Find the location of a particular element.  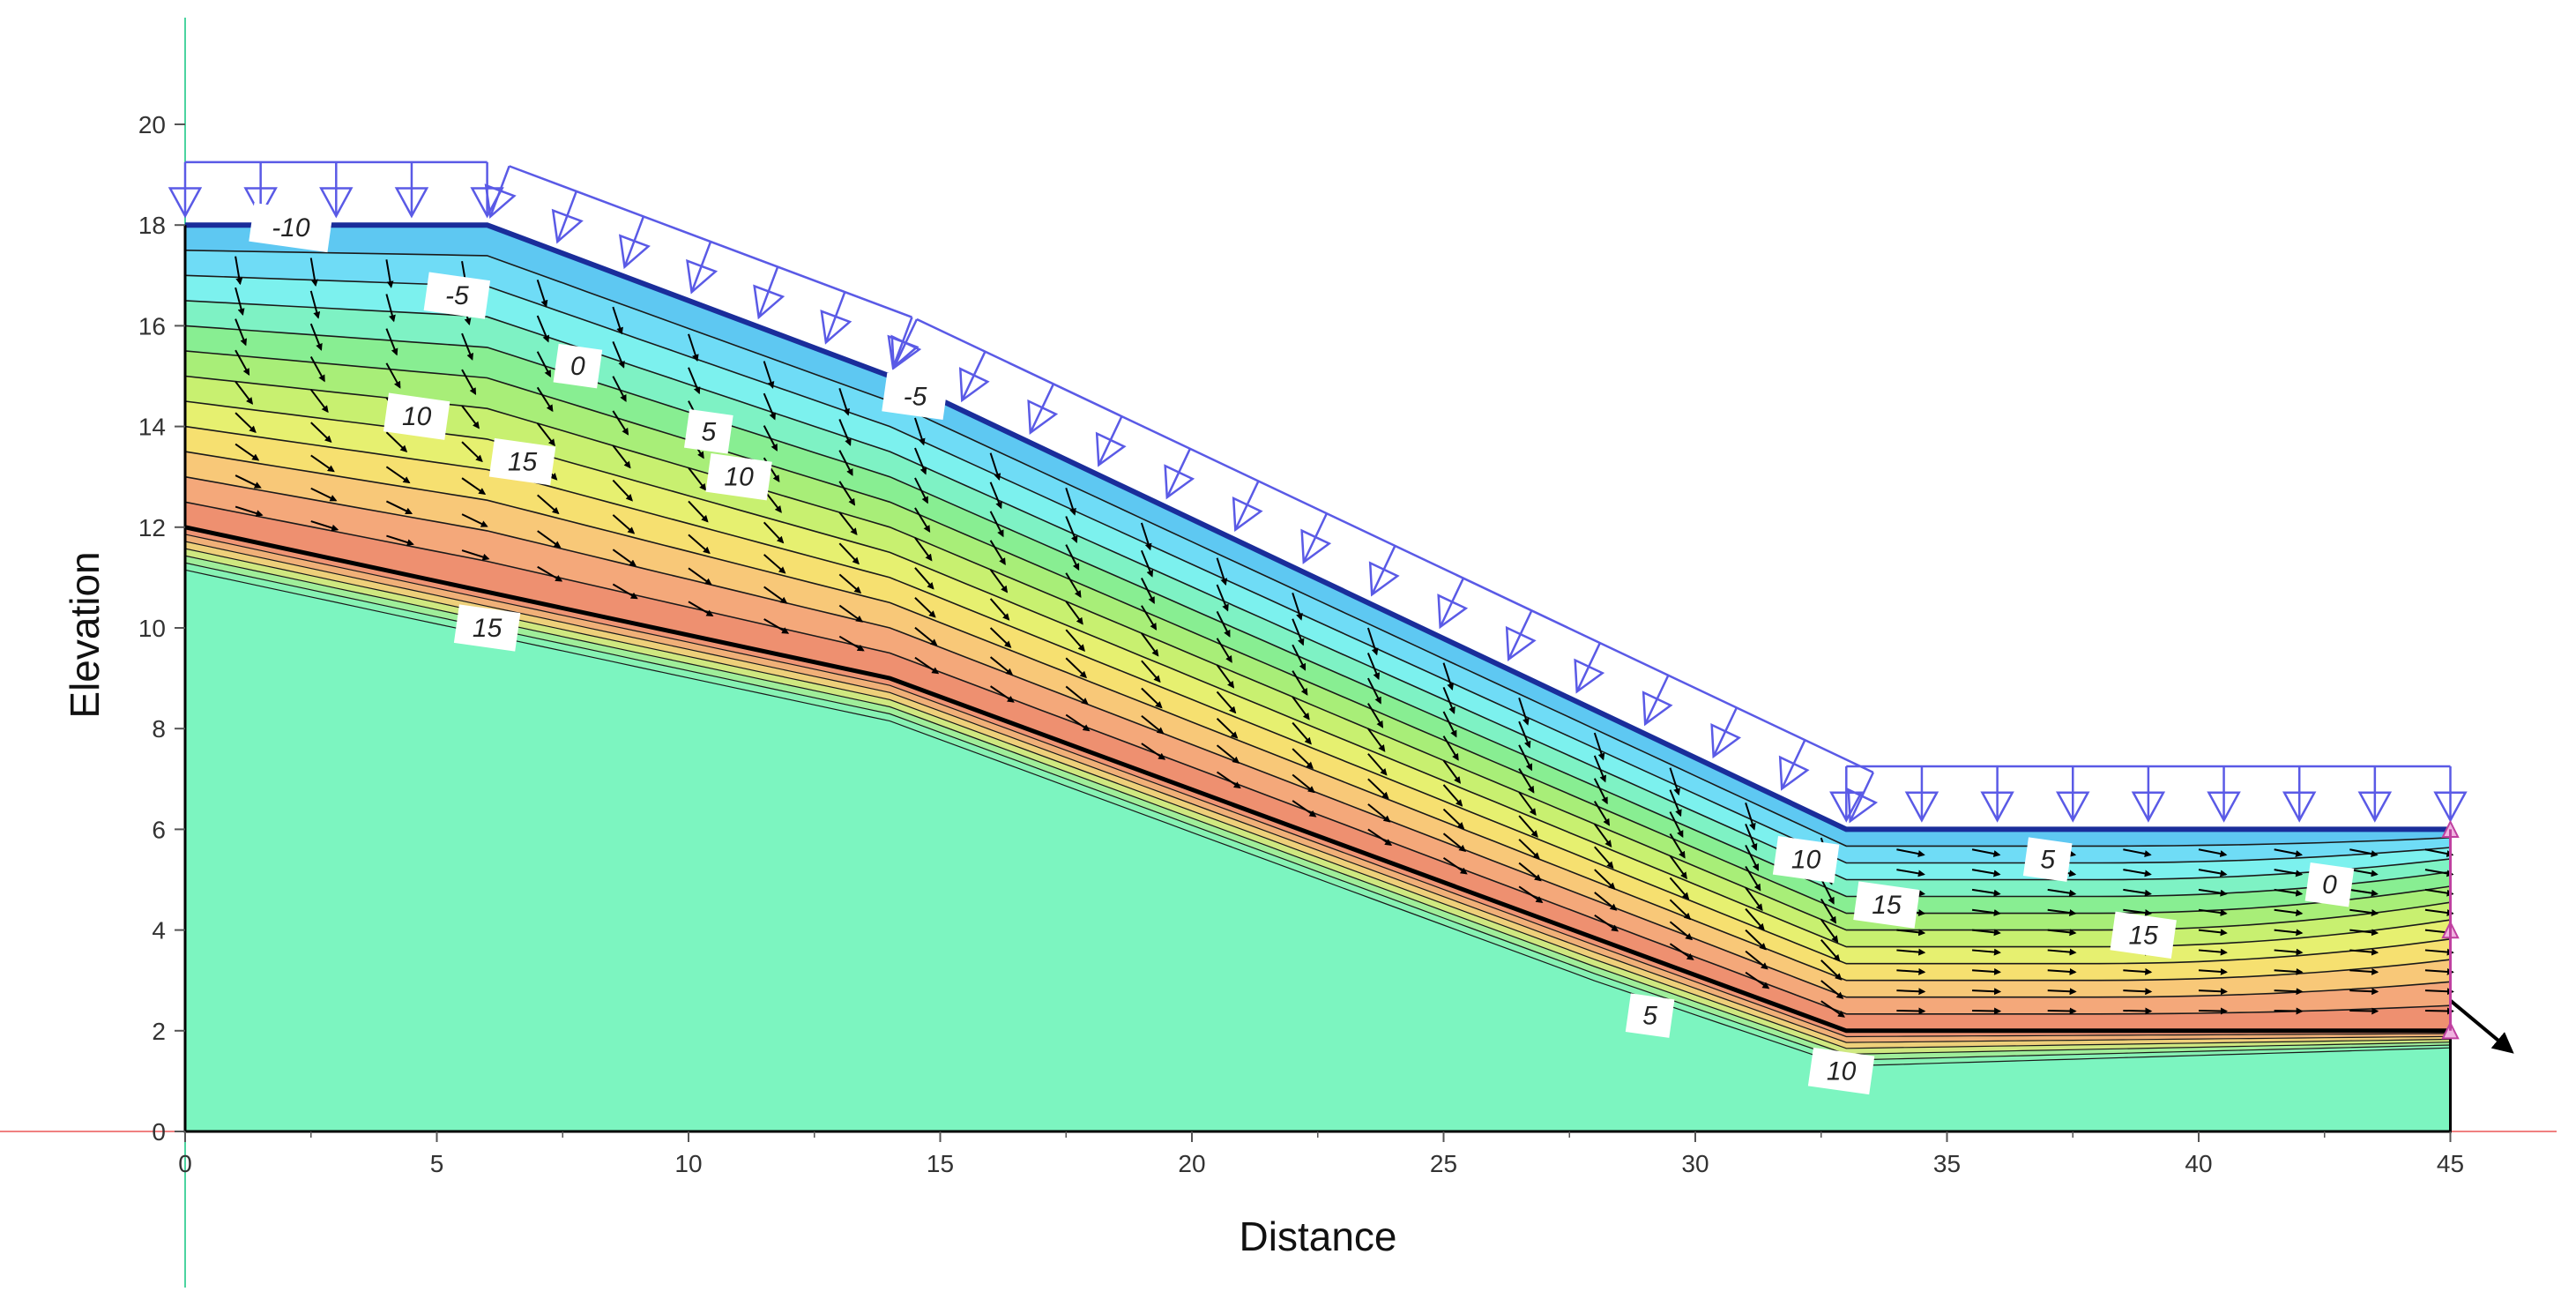

x-tick-label: 25 is located at coordinates (1443, 1163).